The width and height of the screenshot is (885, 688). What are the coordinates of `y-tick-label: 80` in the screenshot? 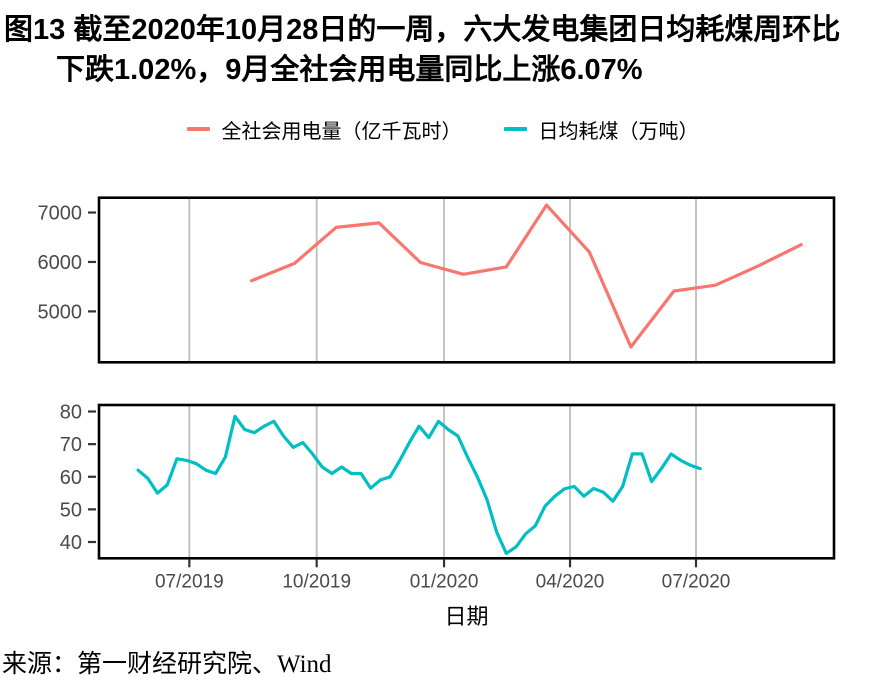 It's located at (71, 413).